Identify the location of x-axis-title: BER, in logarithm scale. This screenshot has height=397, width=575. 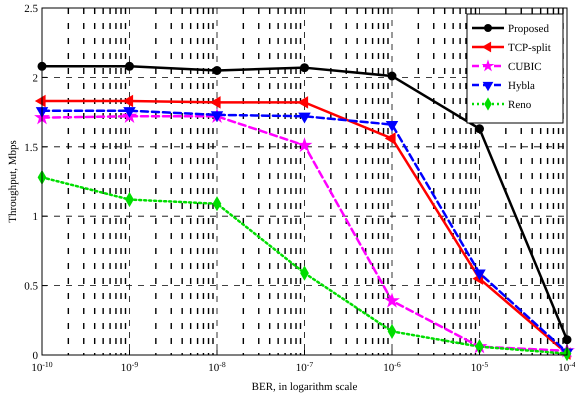
(305, 387).